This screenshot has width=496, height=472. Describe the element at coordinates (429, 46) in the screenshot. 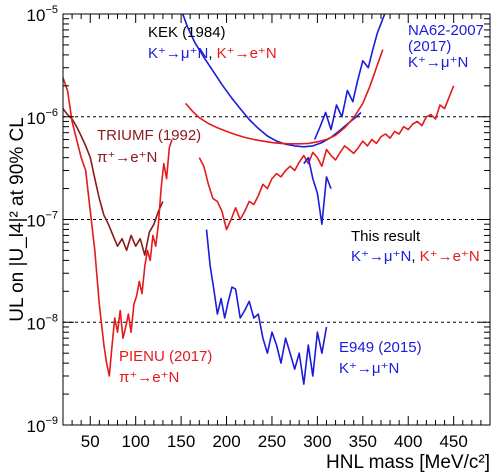

I see `annotation-3: (2017)` at that location.